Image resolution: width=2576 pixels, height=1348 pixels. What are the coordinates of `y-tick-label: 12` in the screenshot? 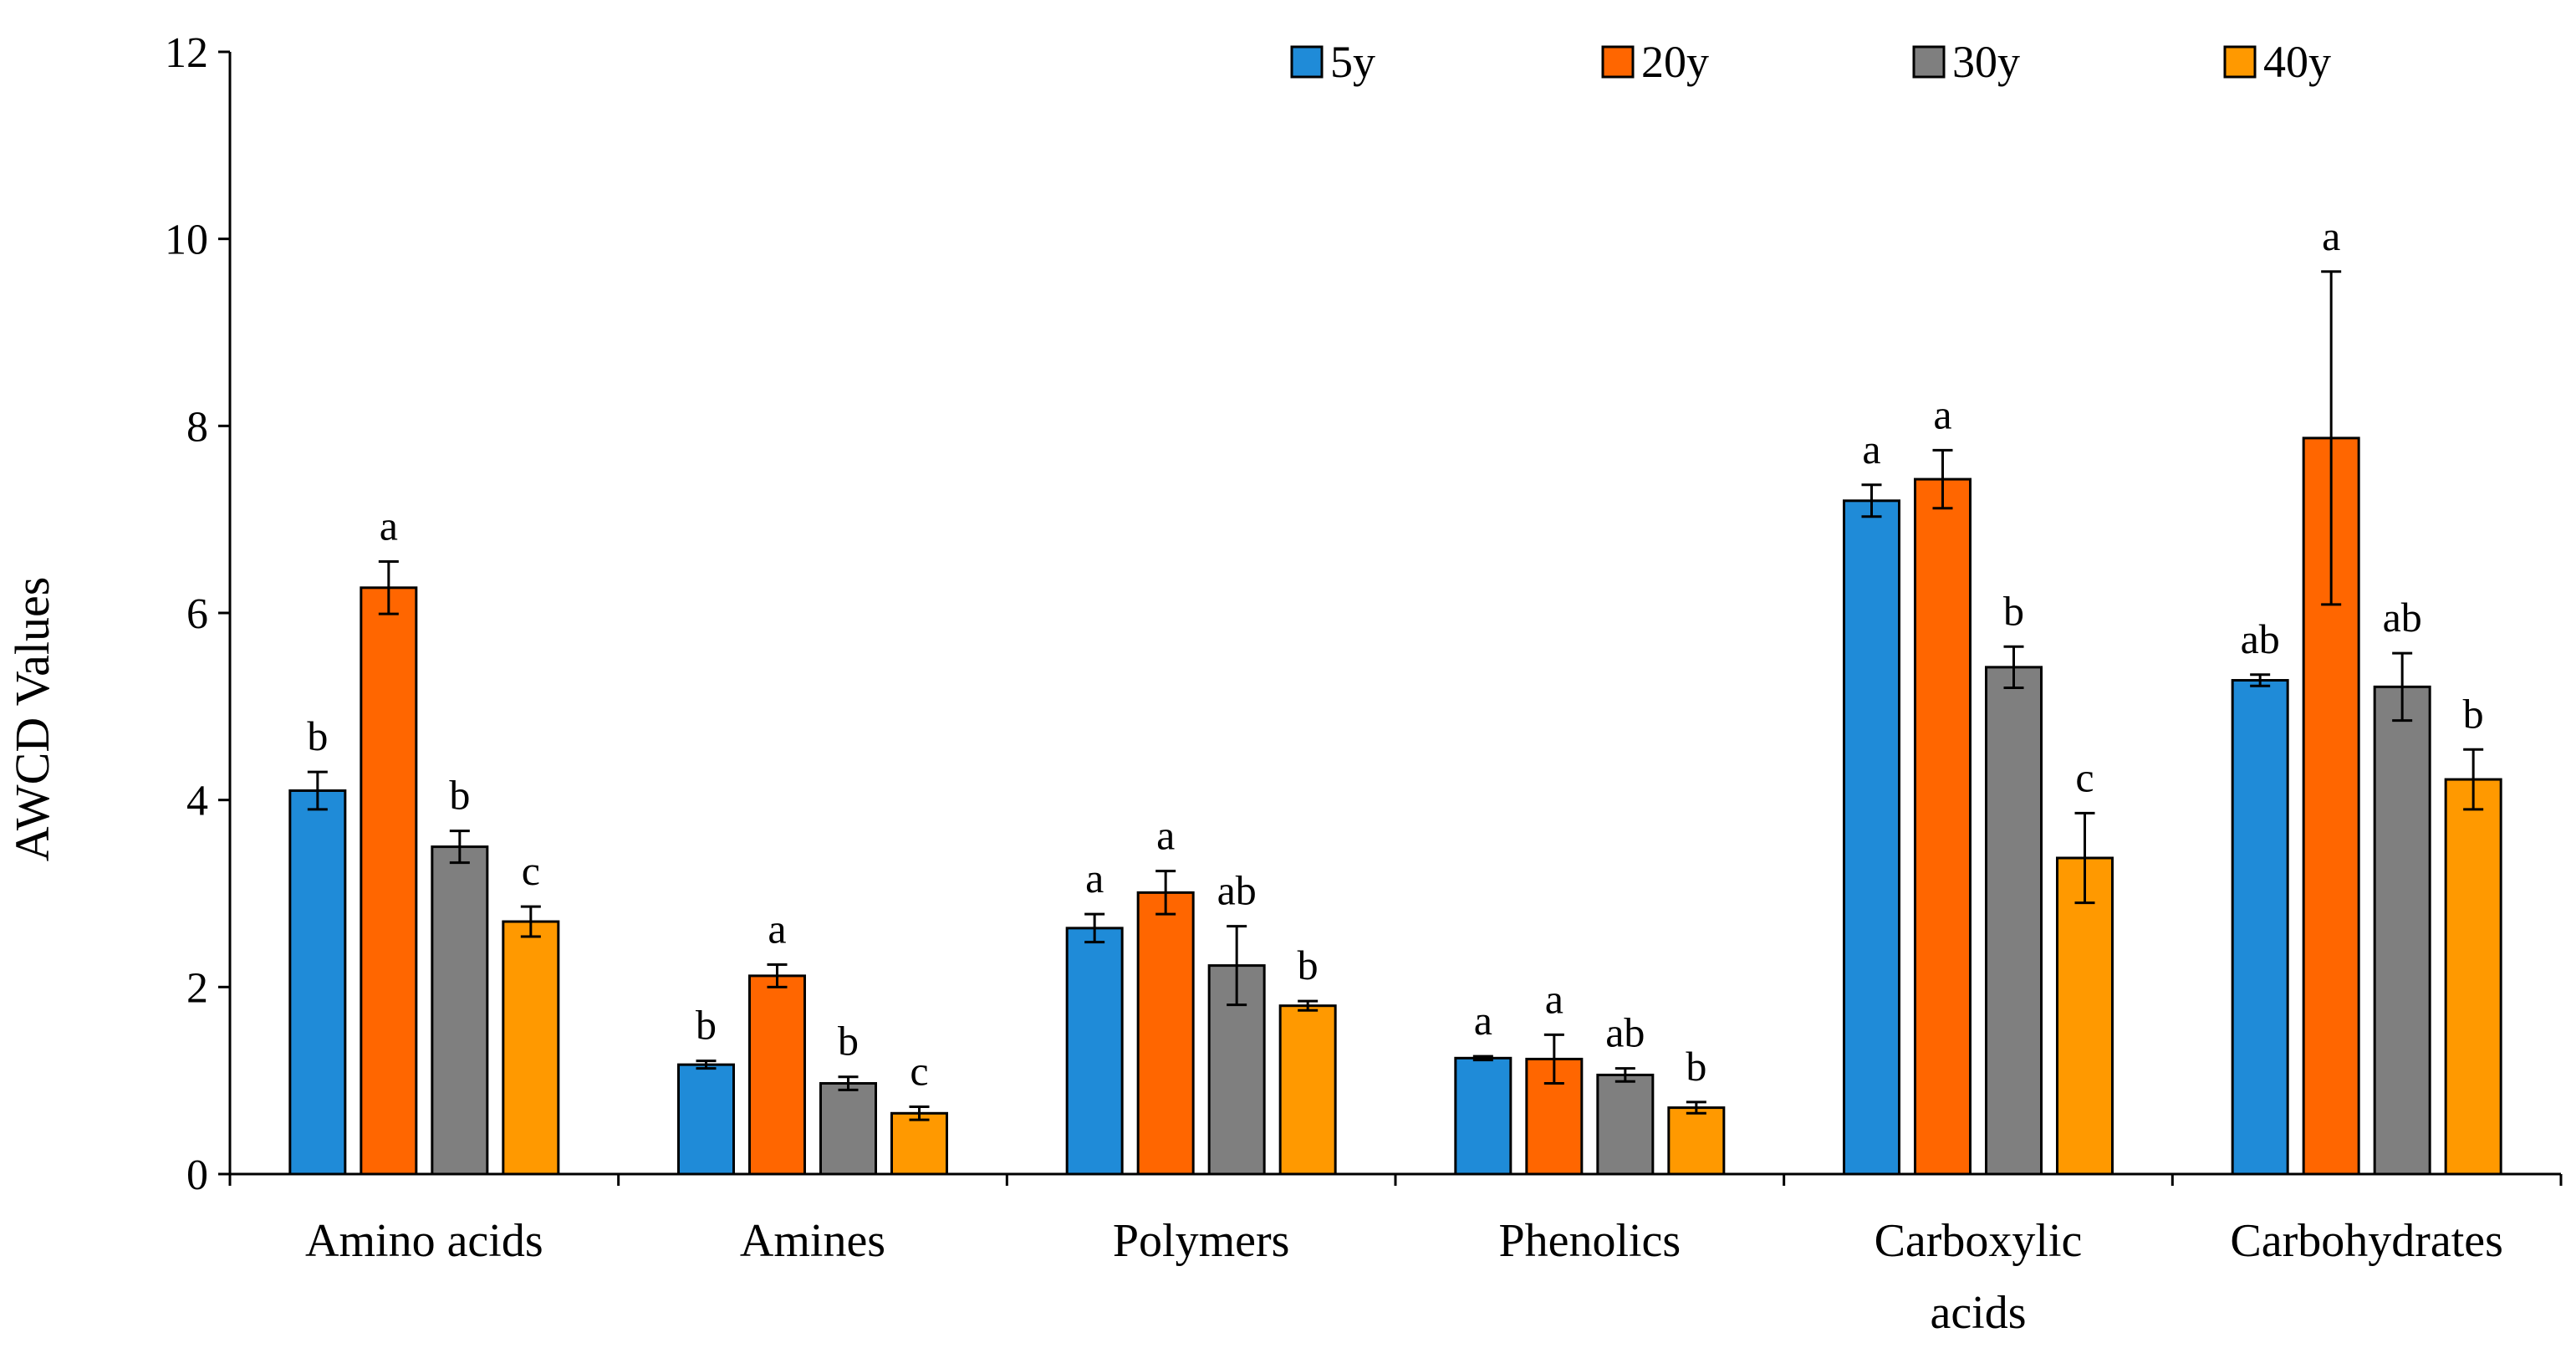 It's located at (187, 53).